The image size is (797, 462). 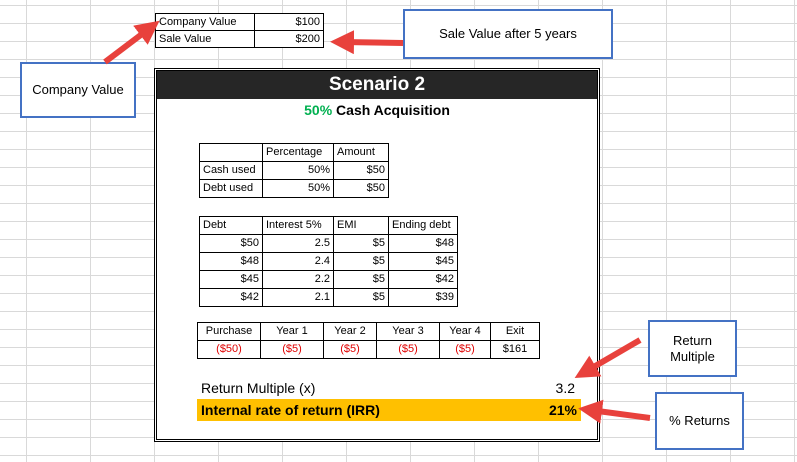 I want to click on irr-row: Internal rate of return (IRR) 21%, so click(x=389, y=410).